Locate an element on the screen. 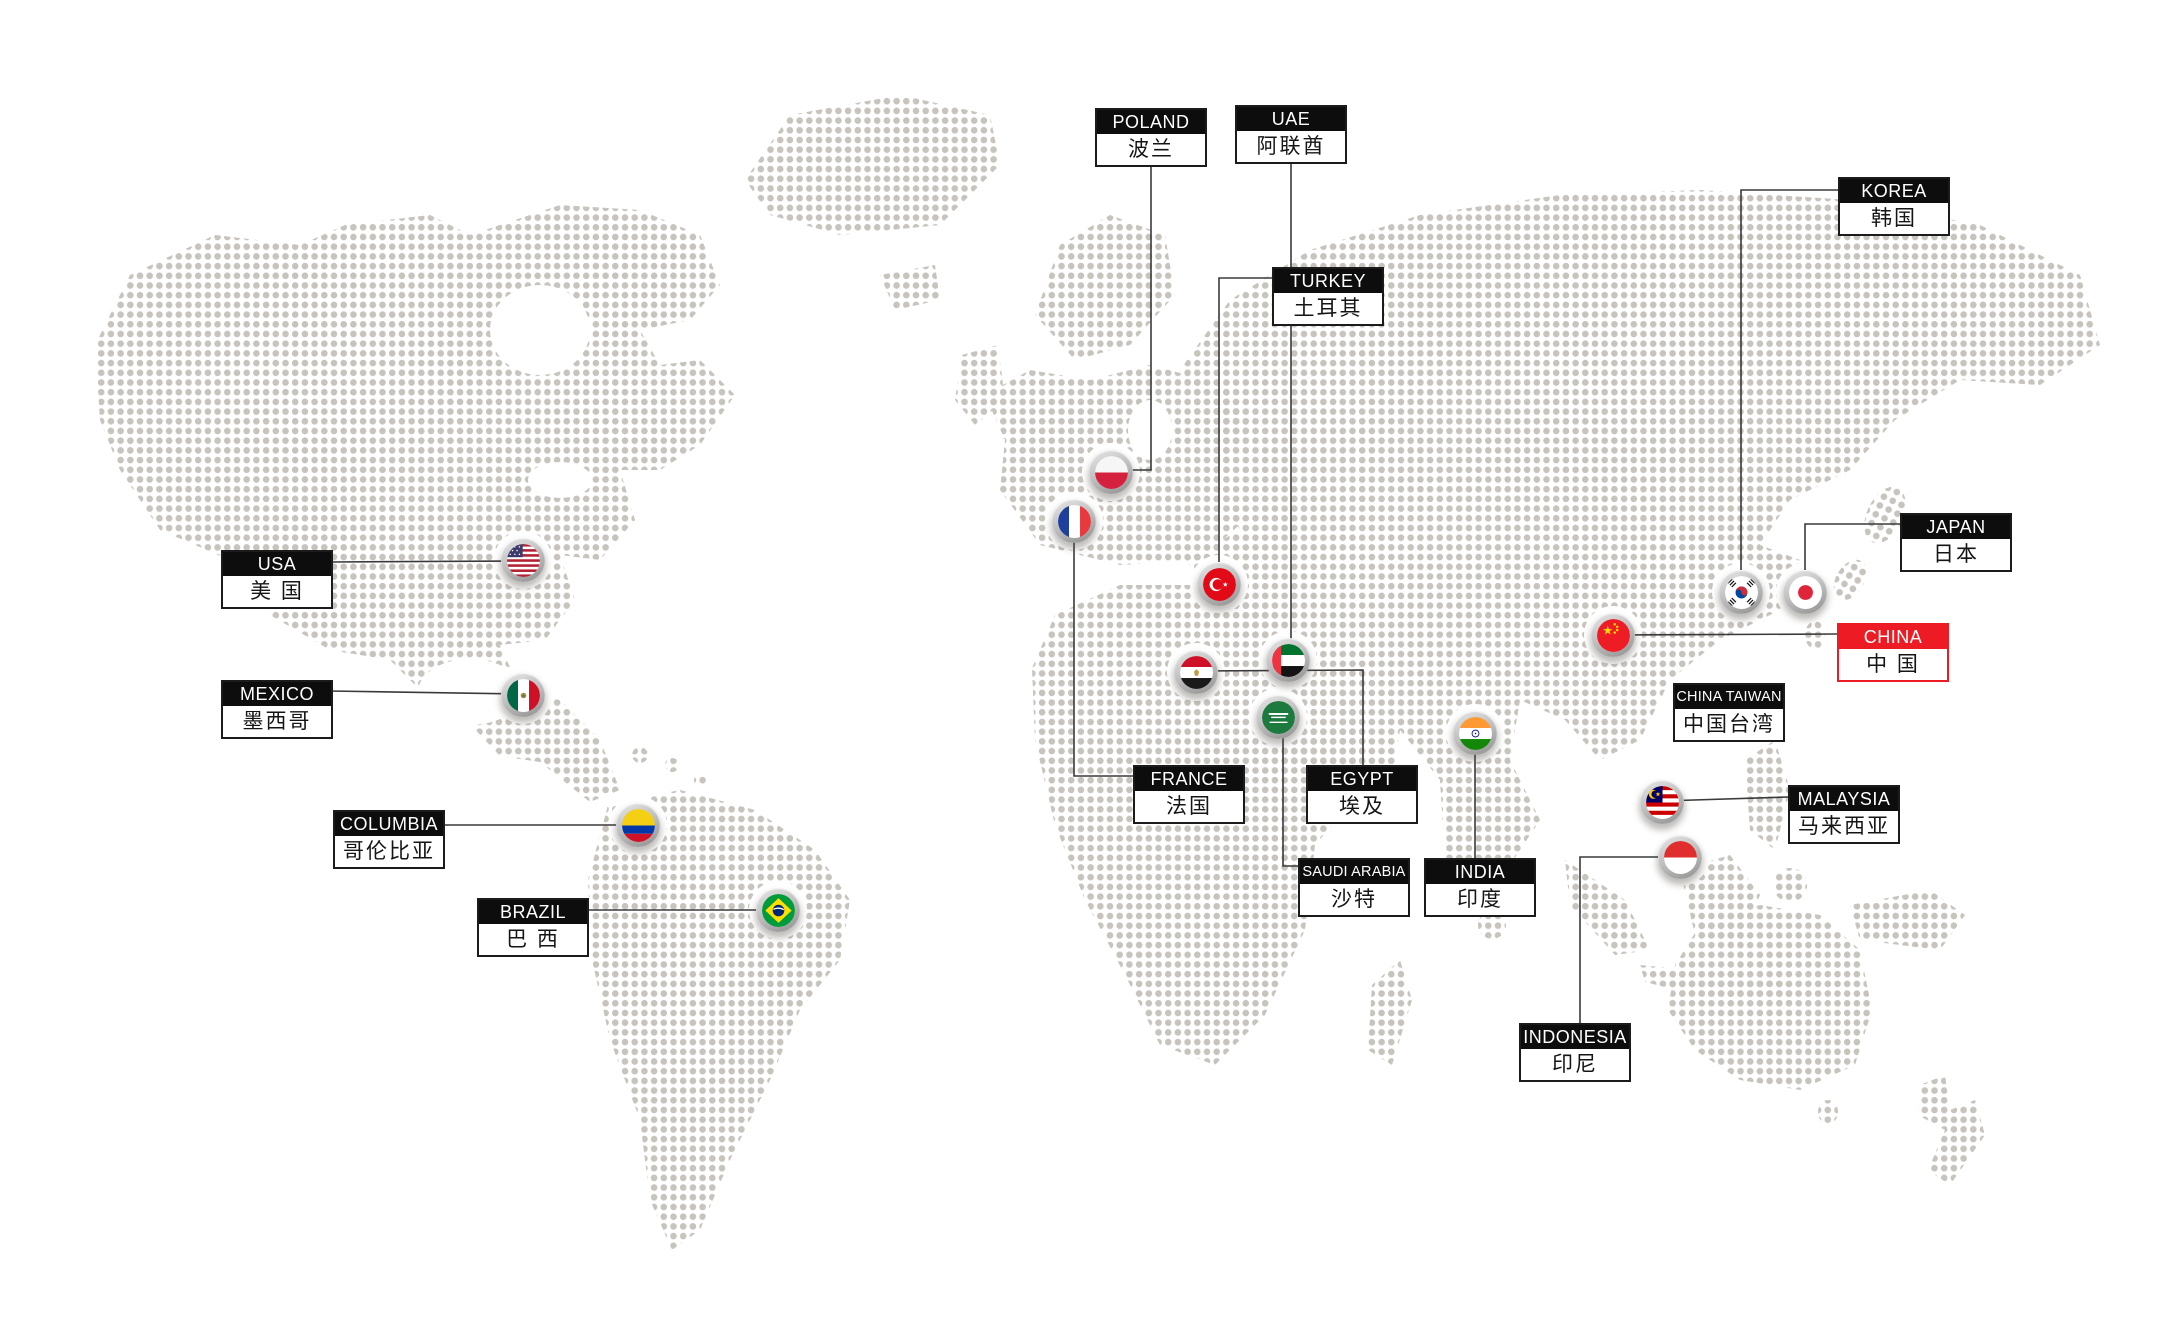  egypt-name-zh: 埃及 is located at coordinates (1362, 806).